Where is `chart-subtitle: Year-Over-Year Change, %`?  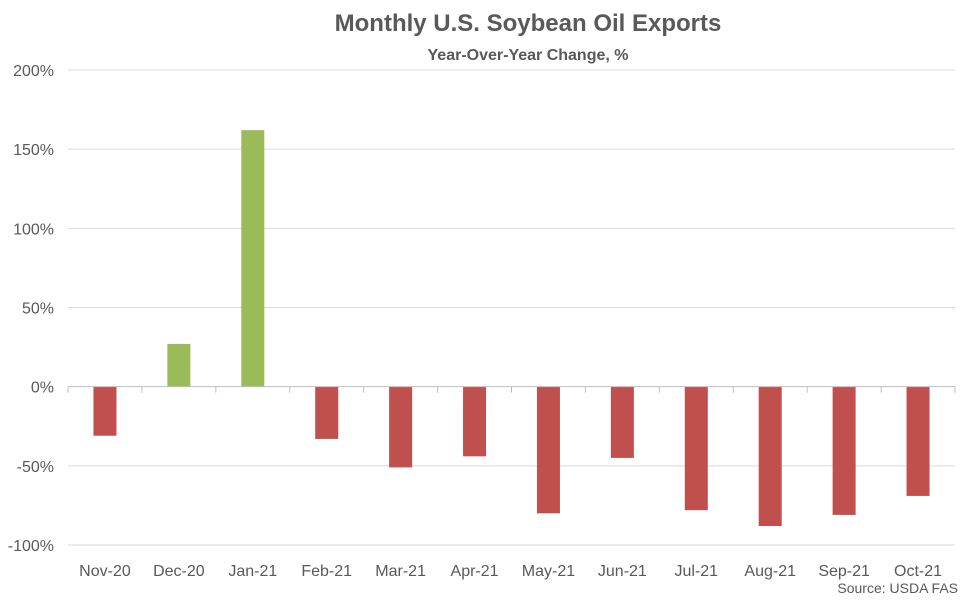
chart-subtitle: Year-Over-Year Change, % is located at coordinates (528, 55).